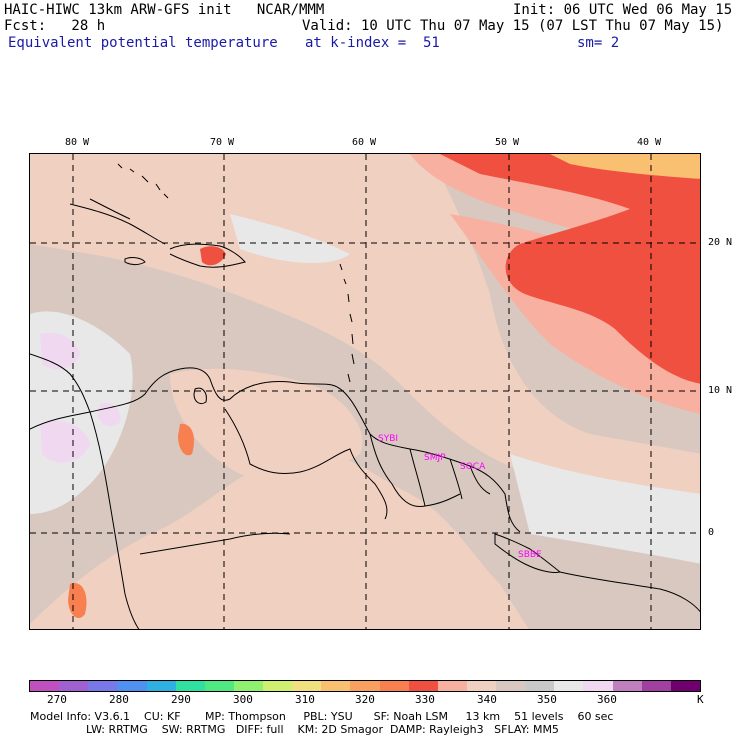  Describe the element at coordinates (215, 543) in the screenshot. I see `peru-brazil-border` at that location.